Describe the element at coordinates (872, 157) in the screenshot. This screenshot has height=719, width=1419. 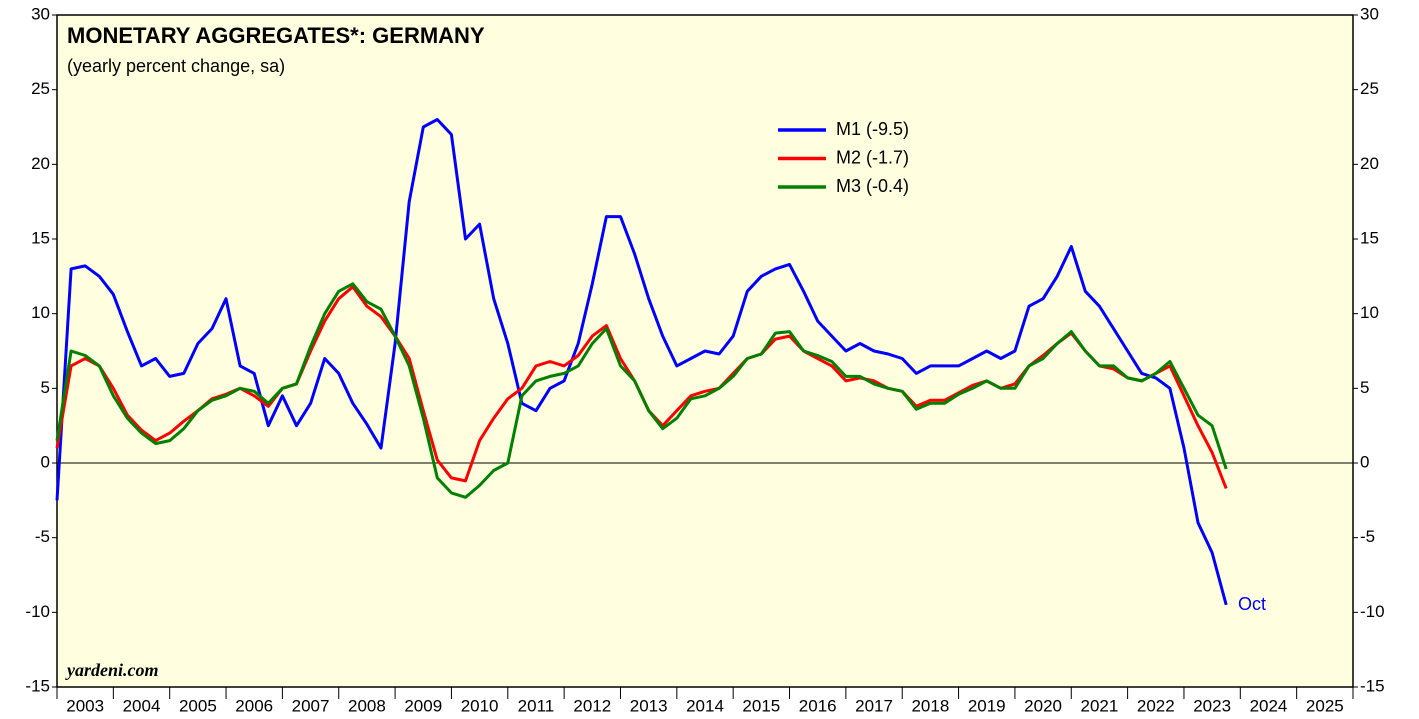
I see `legend-label: M2 (-1.7)` at that location.